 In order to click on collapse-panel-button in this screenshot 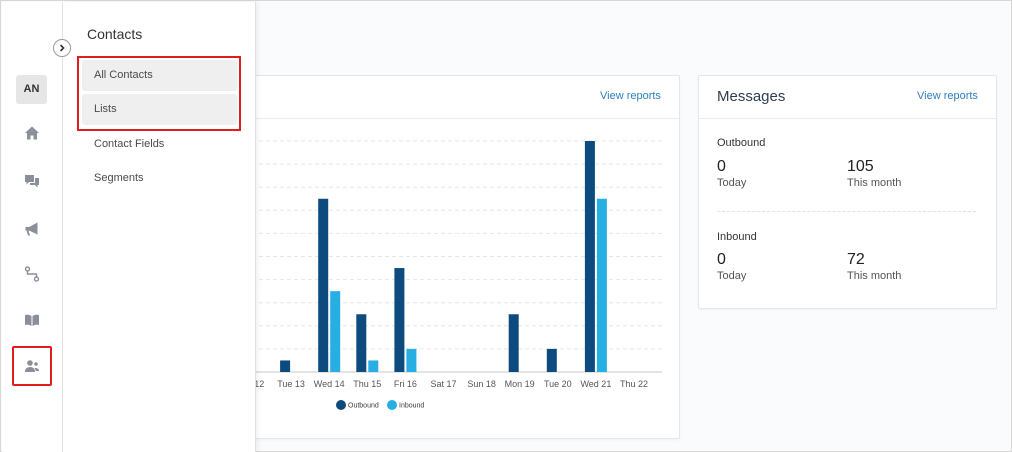, I will do `click(62, 48)`.